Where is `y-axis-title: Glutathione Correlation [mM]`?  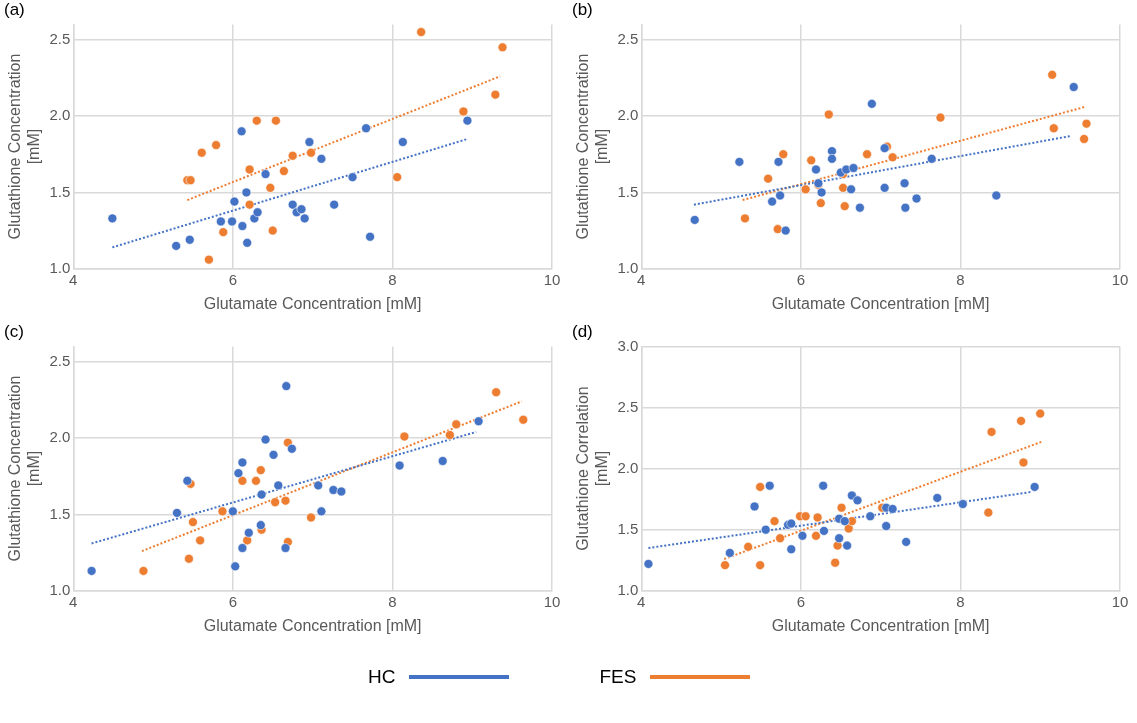
y-axis-title: Glutathione Correlation [mM] is located at coordinates (592, 468).